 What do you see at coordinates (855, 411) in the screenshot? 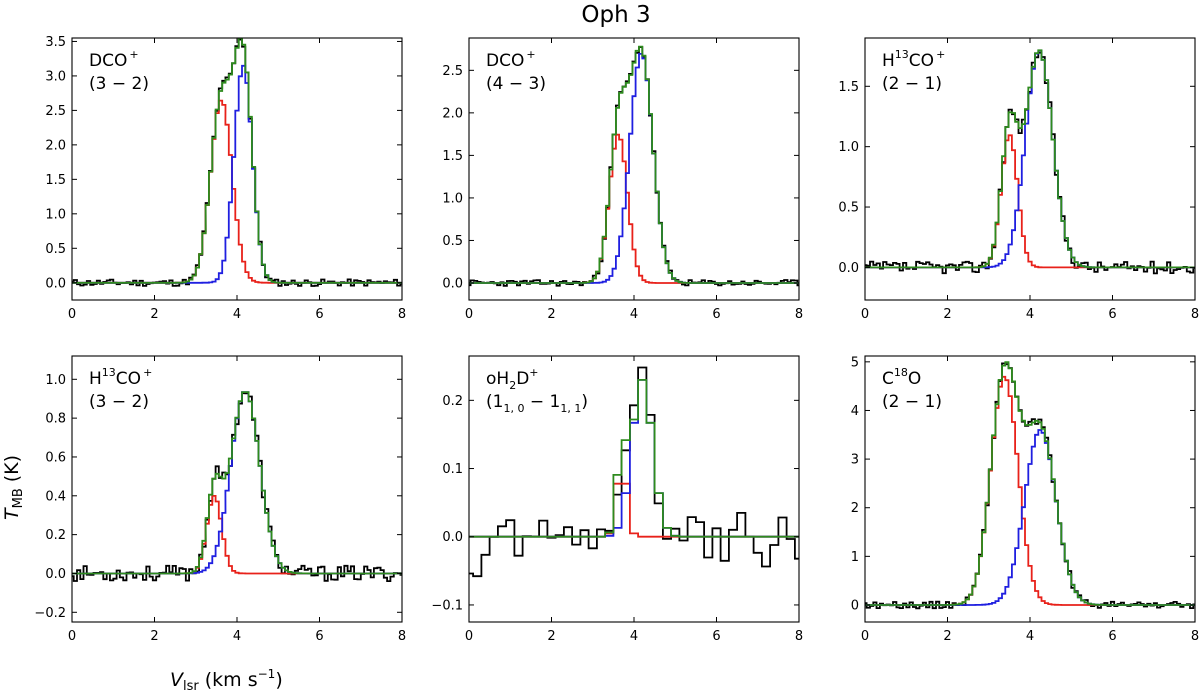
I see `y-tick-label: 4` at bounding box center [855, 411].